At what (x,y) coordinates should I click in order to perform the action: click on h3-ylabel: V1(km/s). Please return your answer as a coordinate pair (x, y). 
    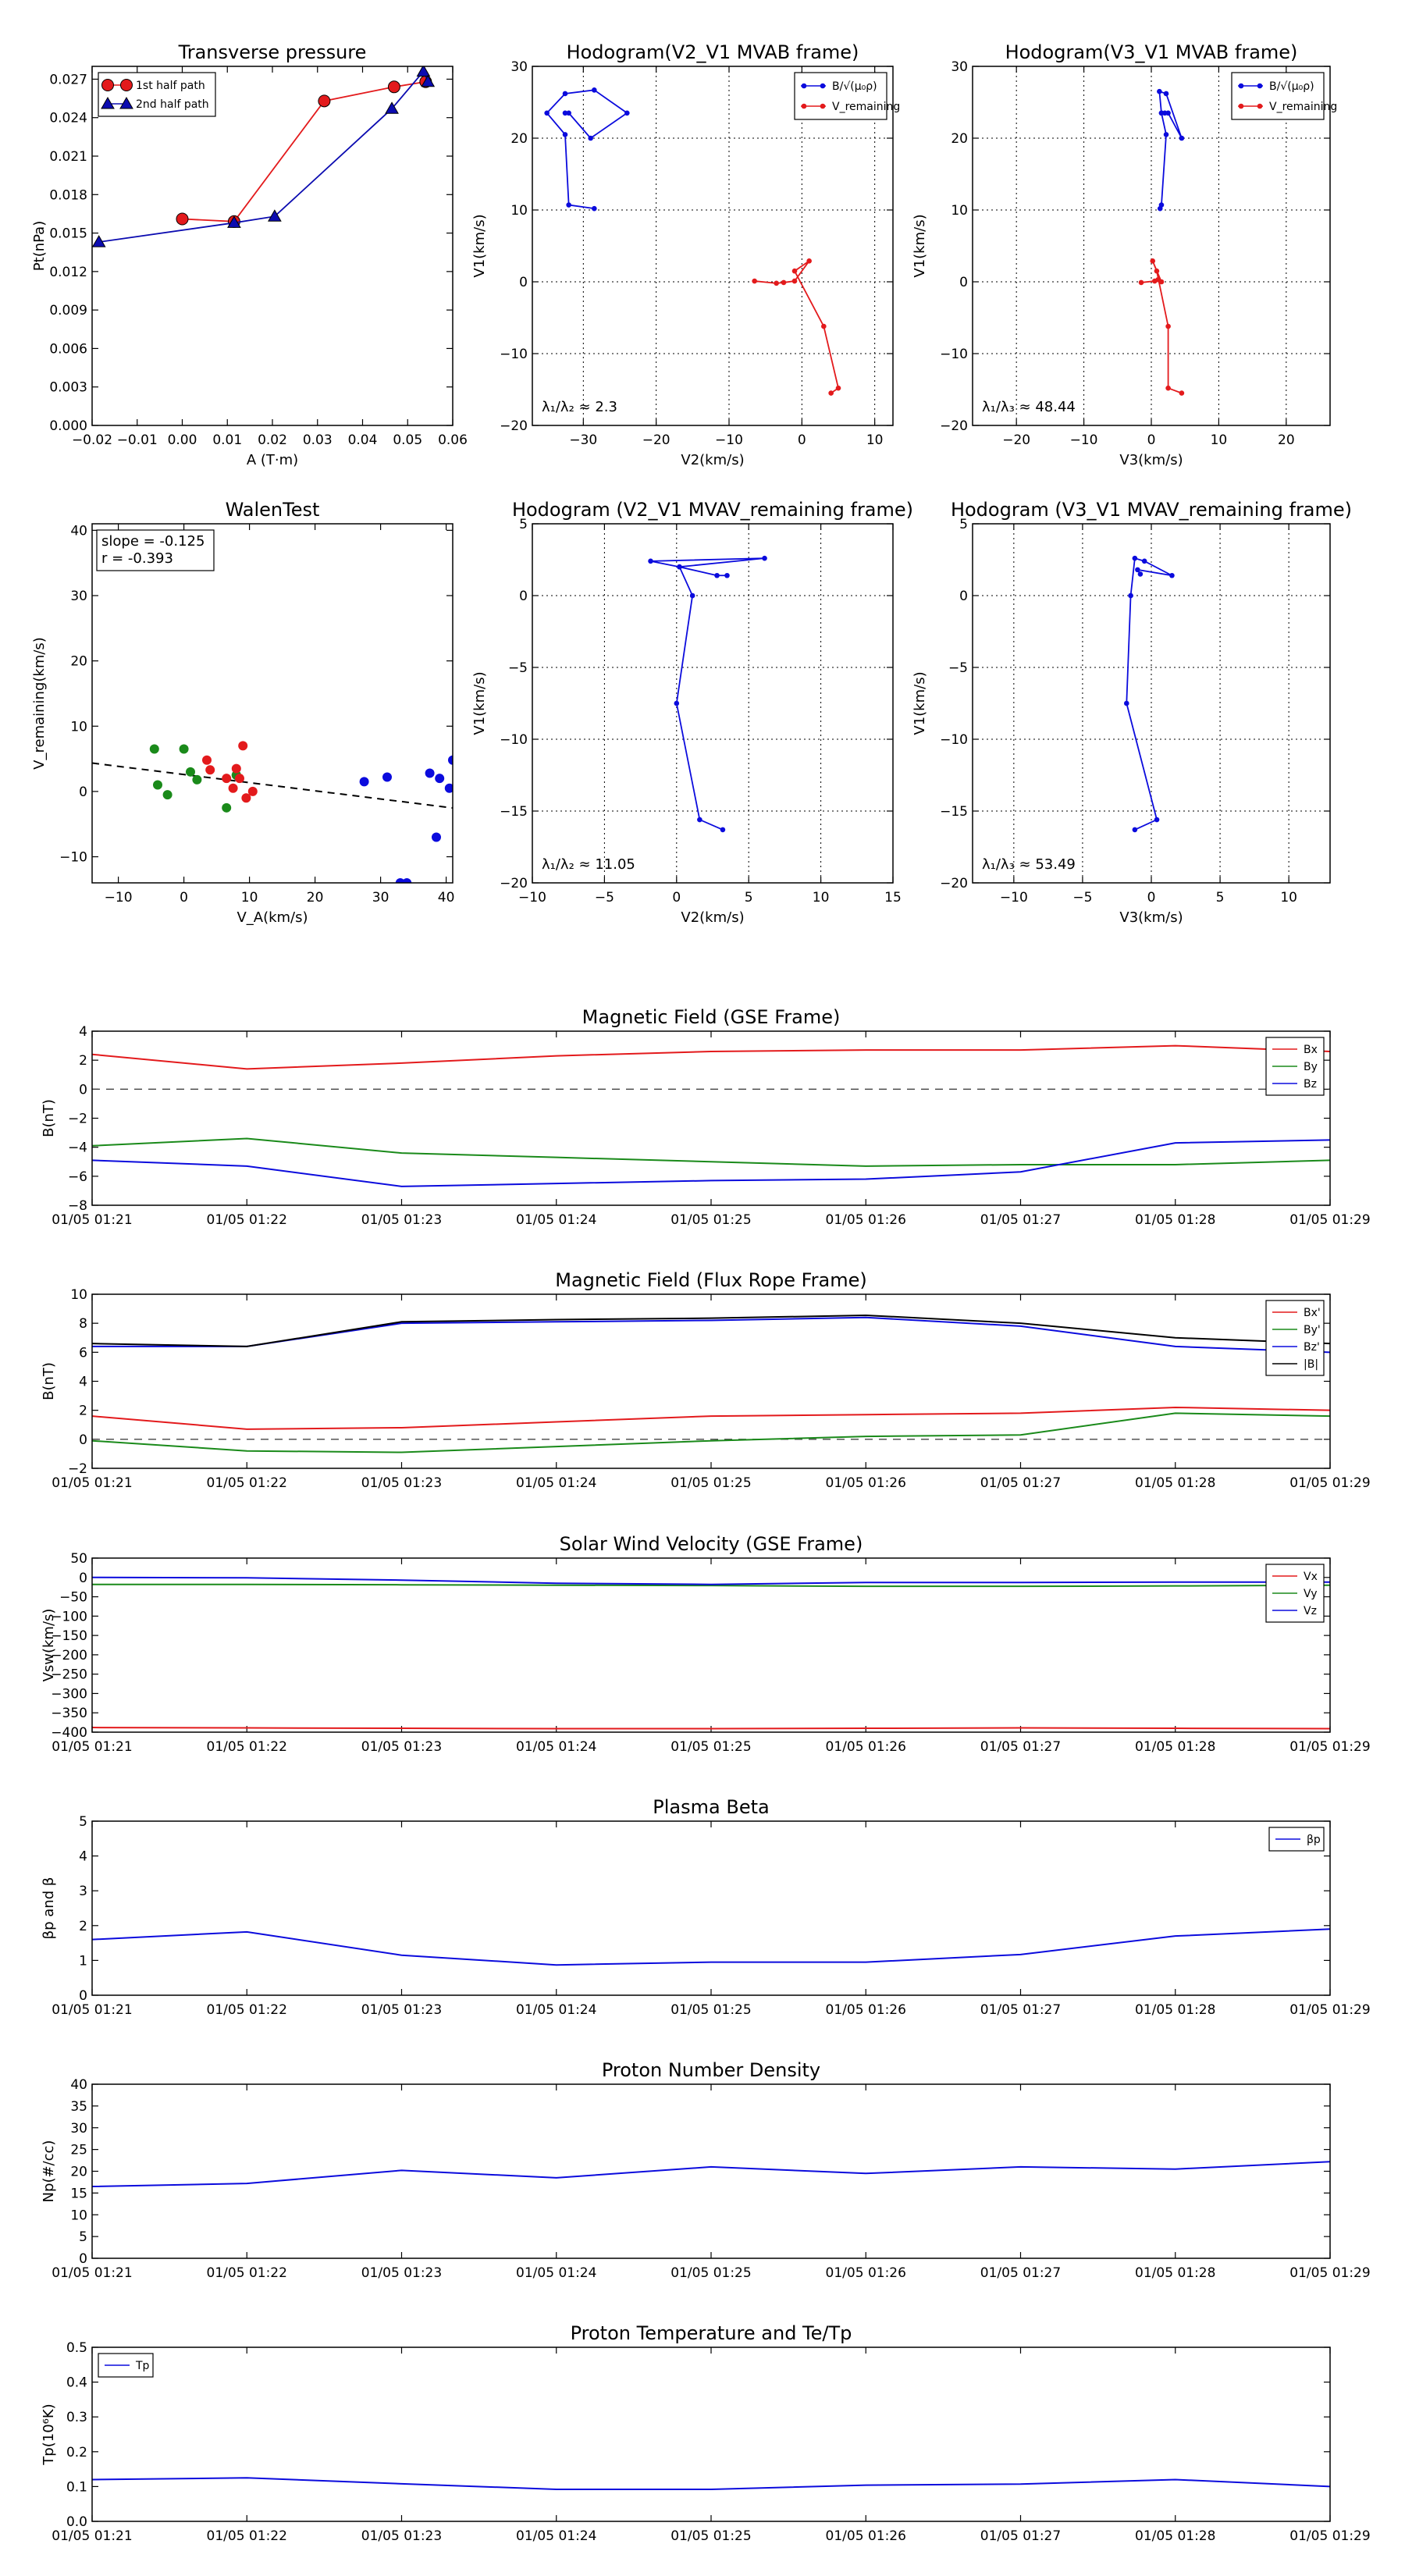
    Looking at the image, I should click on (480, 703).